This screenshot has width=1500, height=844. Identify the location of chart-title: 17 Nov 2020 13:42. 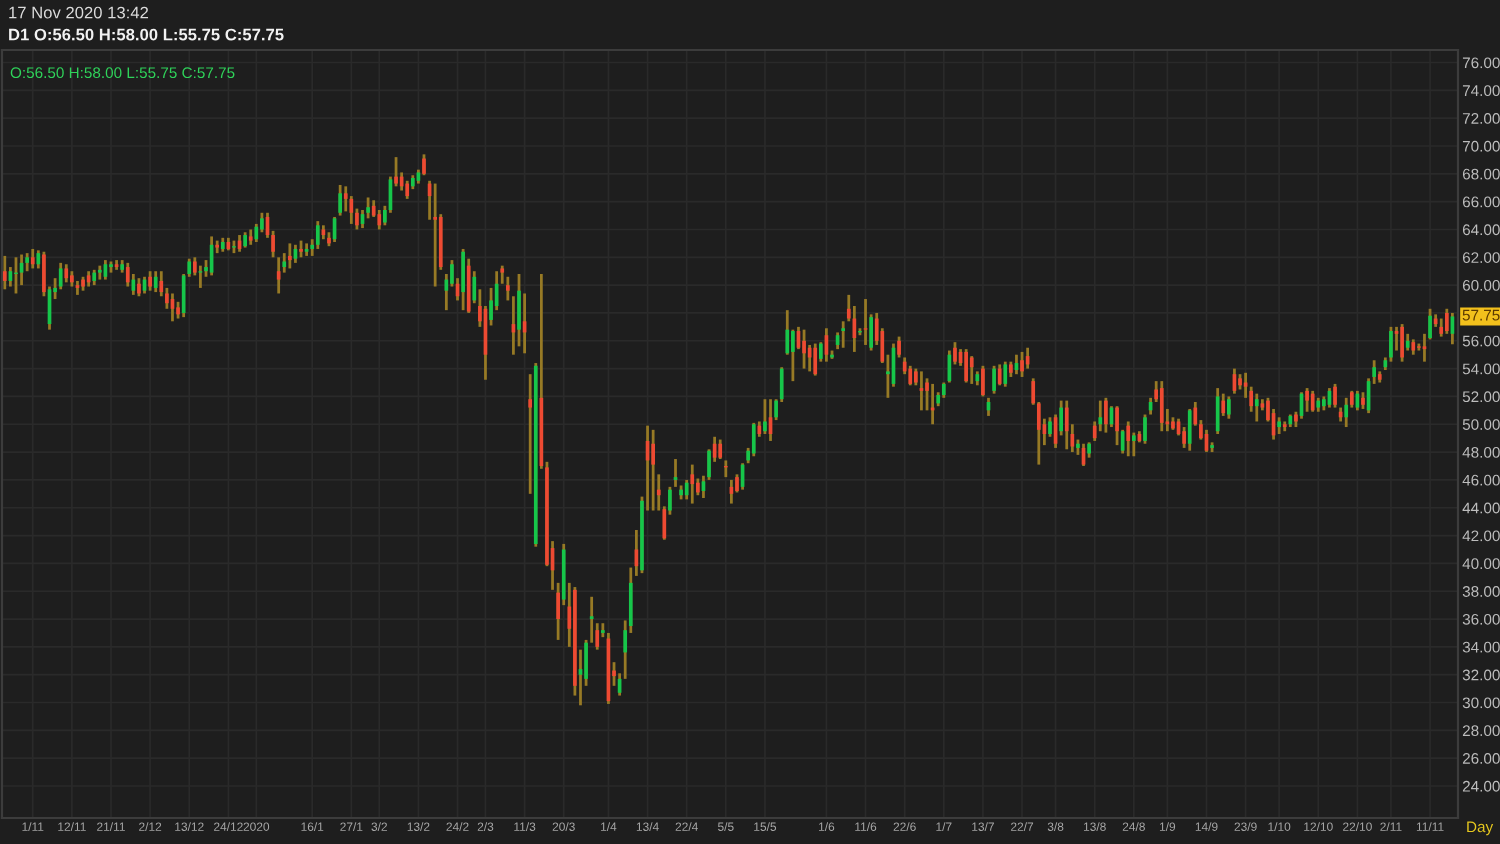
(79, 12).